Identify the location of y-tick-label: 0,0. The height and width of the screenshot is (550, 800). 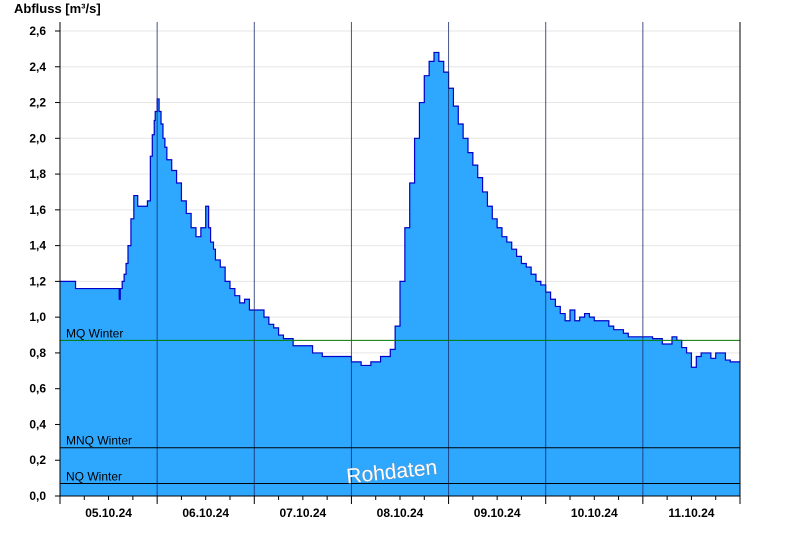
(37, 496).